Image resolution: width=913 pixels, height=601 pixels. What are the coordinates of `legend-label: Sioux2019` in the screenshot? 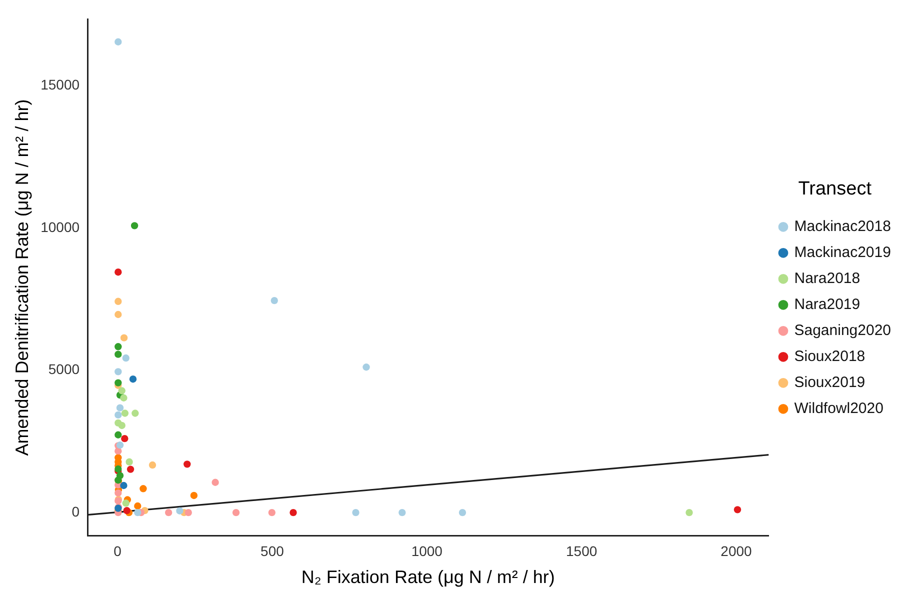 It's located at (830, 383).